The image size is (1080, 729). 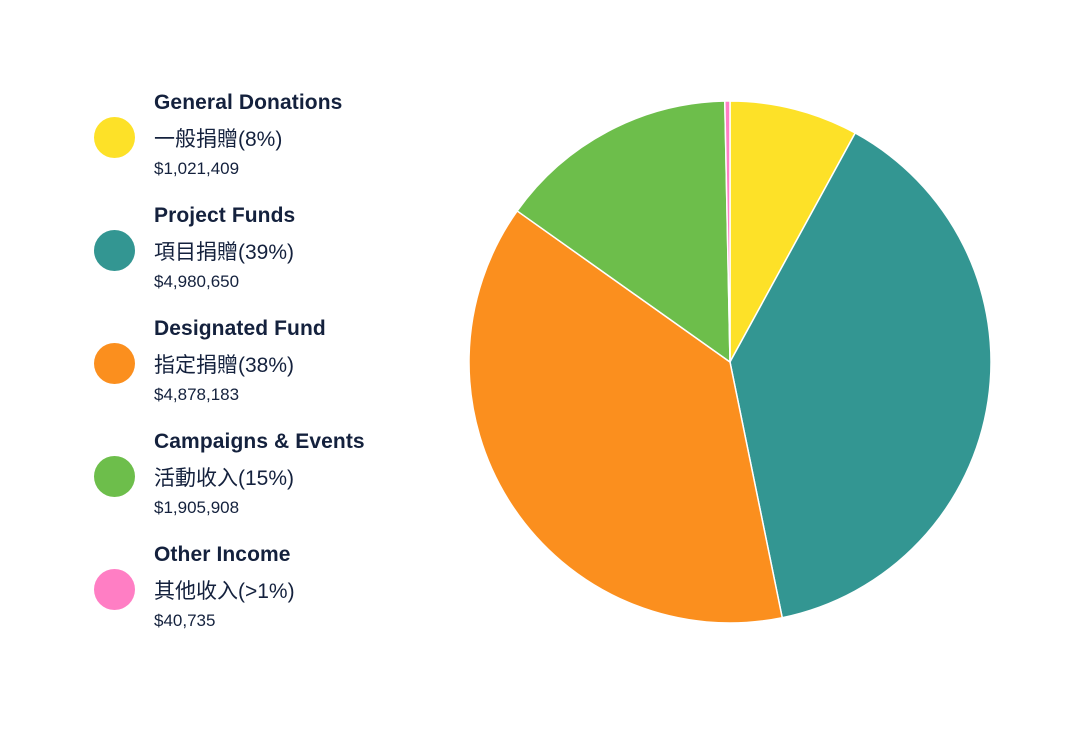 What do you see at coordinates (240, 328) in the screenshot?
I see `legend-label-en: Designated Fund` at bounding box center [240, 328].